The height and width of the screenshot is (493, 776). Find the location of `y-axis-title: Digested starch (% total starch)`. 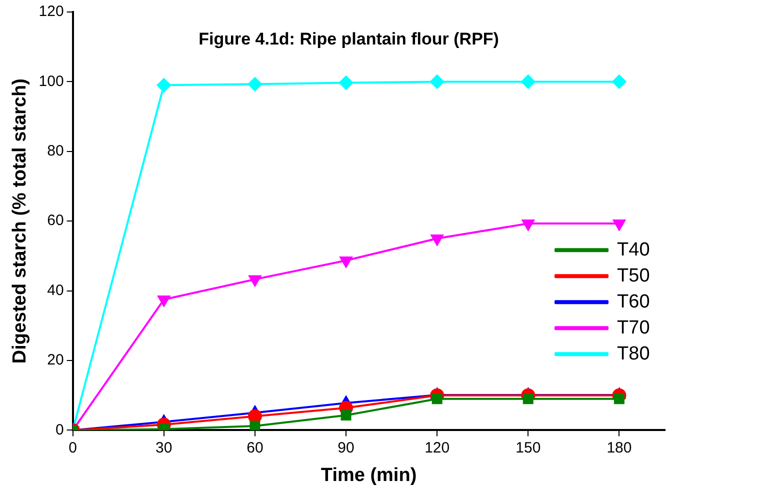

y-axis-title: Digested starch (% total starch) is located at coordinates (20, 221).